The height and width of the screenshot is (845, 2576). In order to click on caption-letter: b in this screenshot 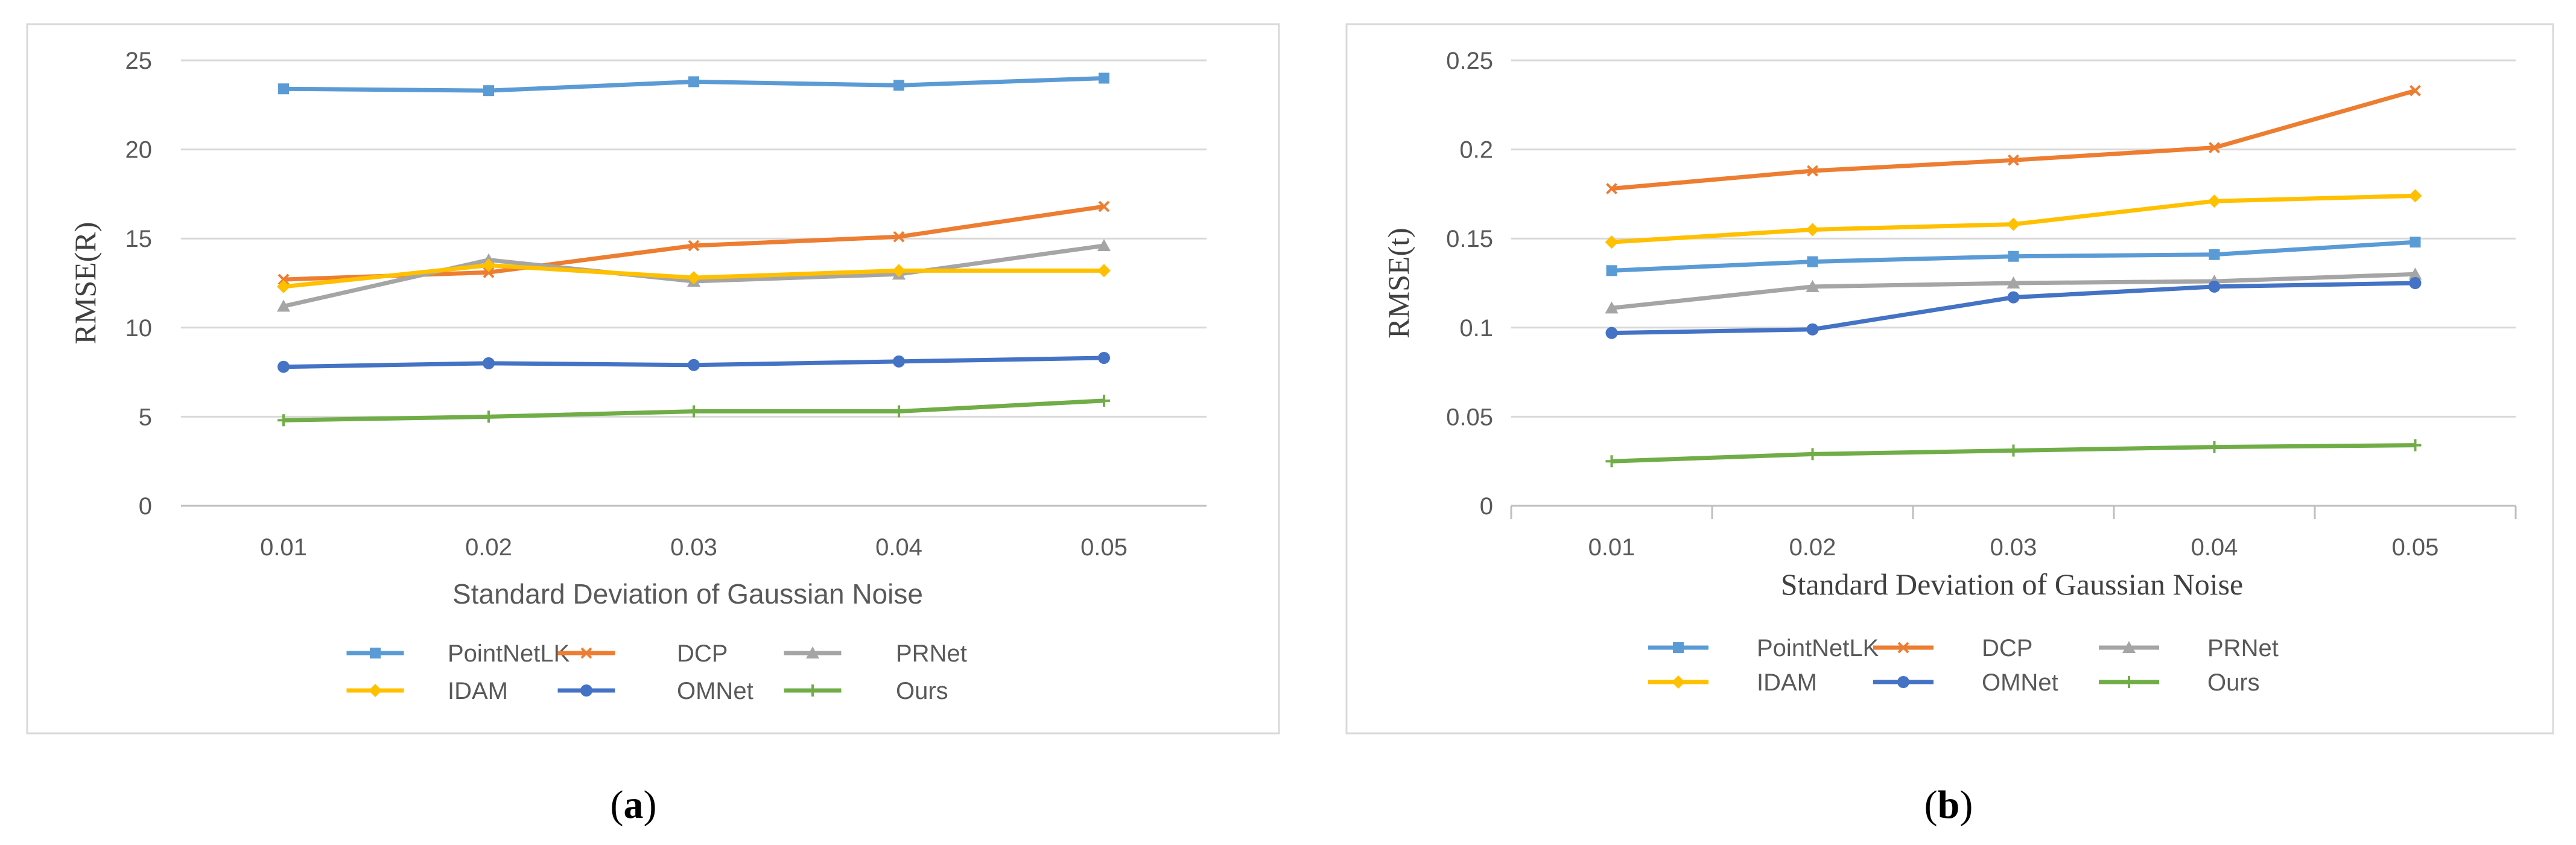, I will do `click(1949, 805)`.